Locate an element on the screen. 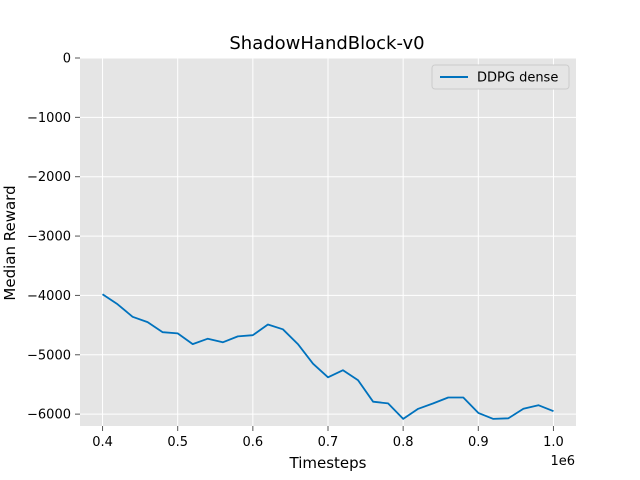  legend-box is located at coordinates (500, 77).